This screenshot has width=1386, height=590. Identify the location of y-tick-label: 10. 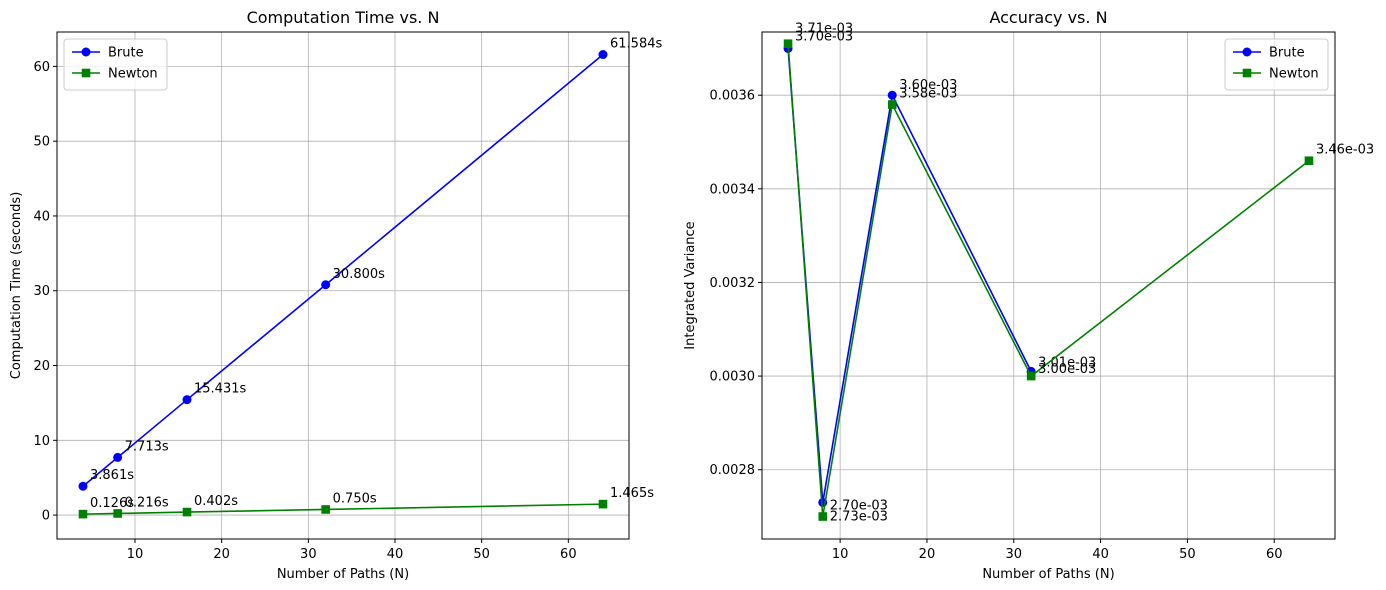
(41, 441).